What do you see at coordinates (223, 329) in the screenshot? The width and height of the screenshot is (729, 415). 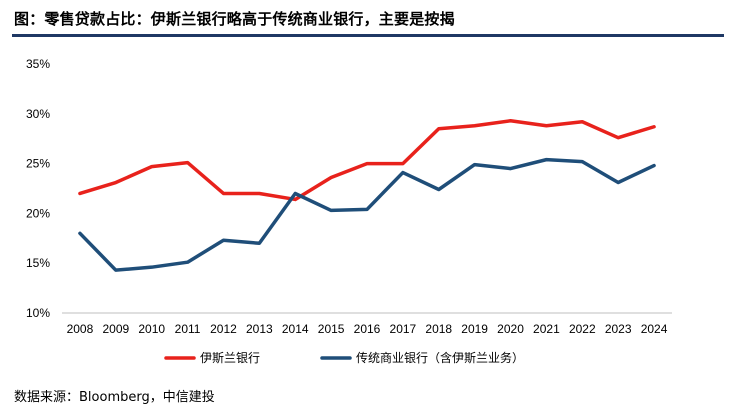 I see `x-tick-label: 2012` at bounding box center [223, 329].